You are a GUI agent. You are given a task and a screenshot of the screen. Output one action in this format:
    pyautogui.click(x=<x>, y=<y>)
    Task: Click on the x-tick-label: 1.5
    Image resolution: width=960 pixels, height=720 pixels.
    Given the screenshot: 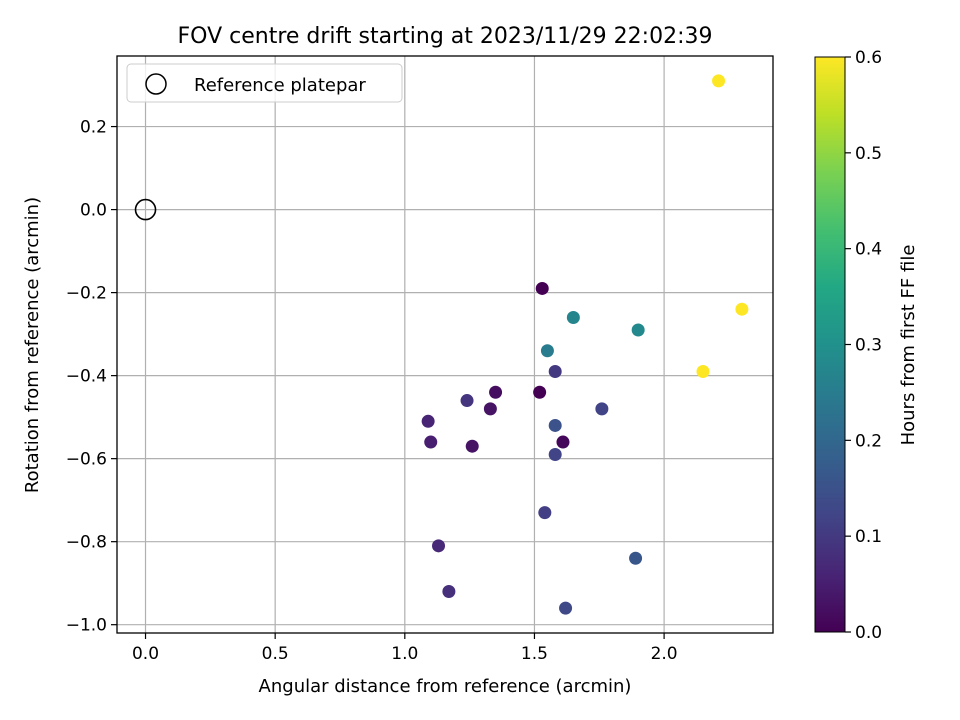 What is the action you would take?
    pyautogui.click(x=534, y=654)
    